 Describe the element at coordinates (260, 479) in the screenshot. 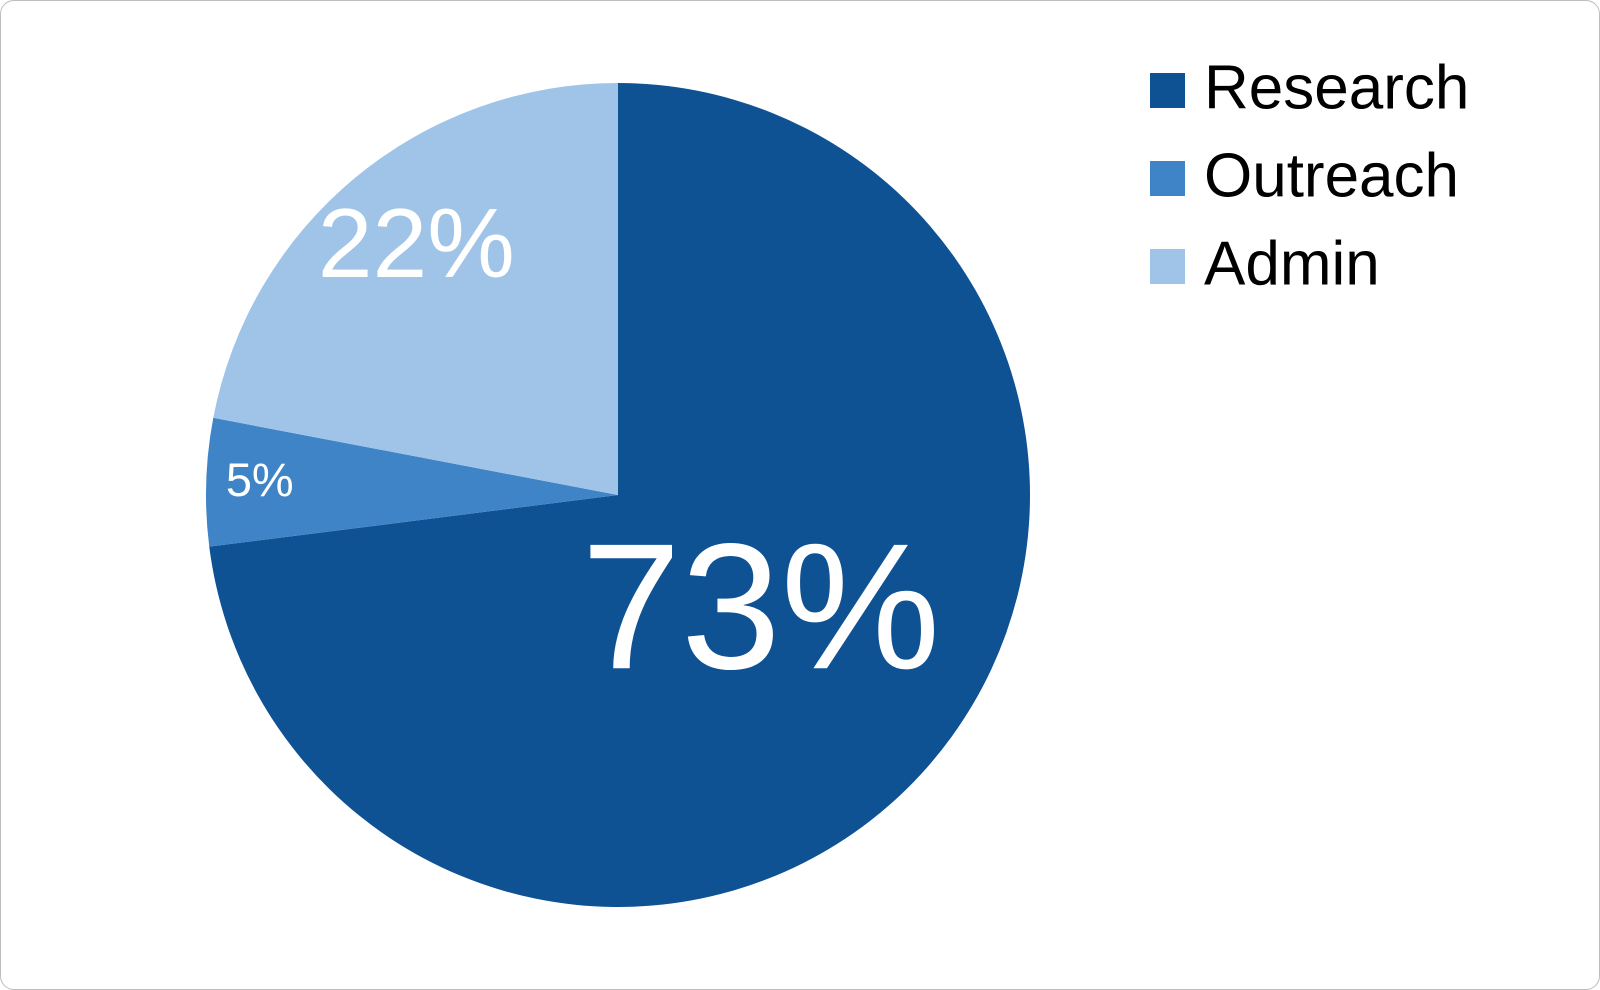

I see `slice-label: 5%` at that location.